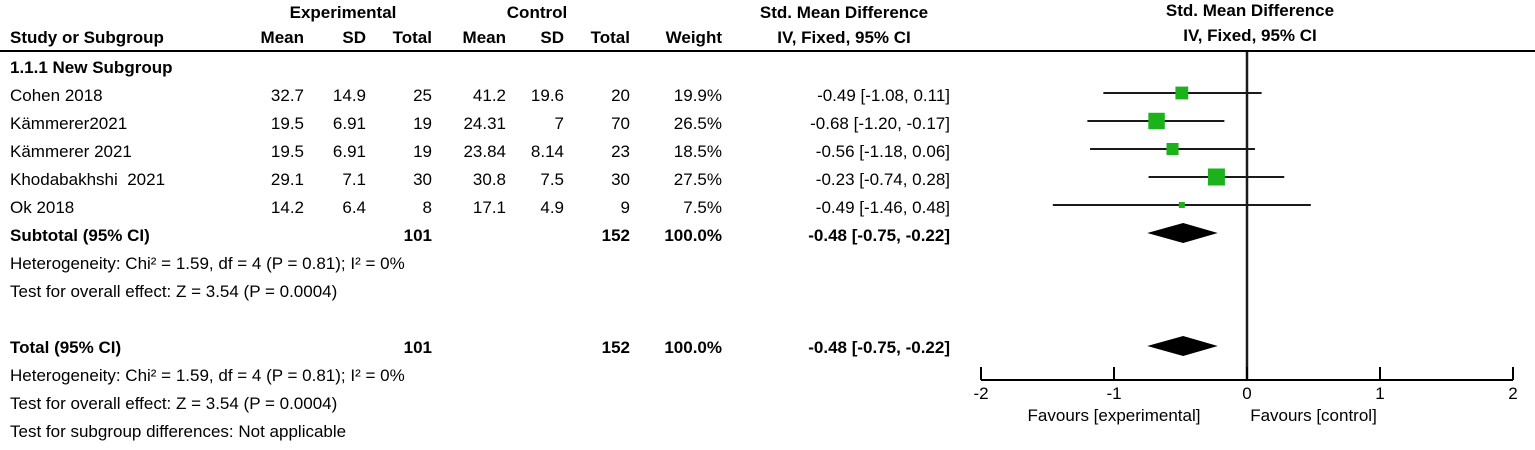  I want to click on study-name: Cohen 2018, so click(56, 95).